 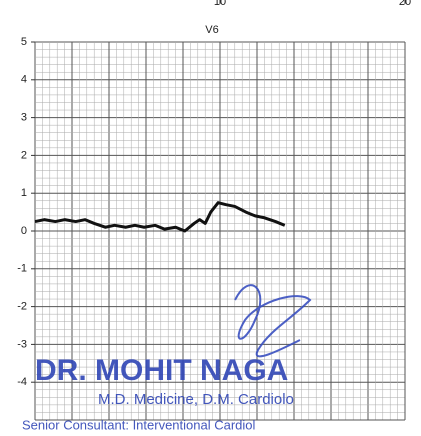 What do you see at coordinates (22, 269) in the screenshot?
I see `y-tick-label: -1` at bounding box center [22, 269].